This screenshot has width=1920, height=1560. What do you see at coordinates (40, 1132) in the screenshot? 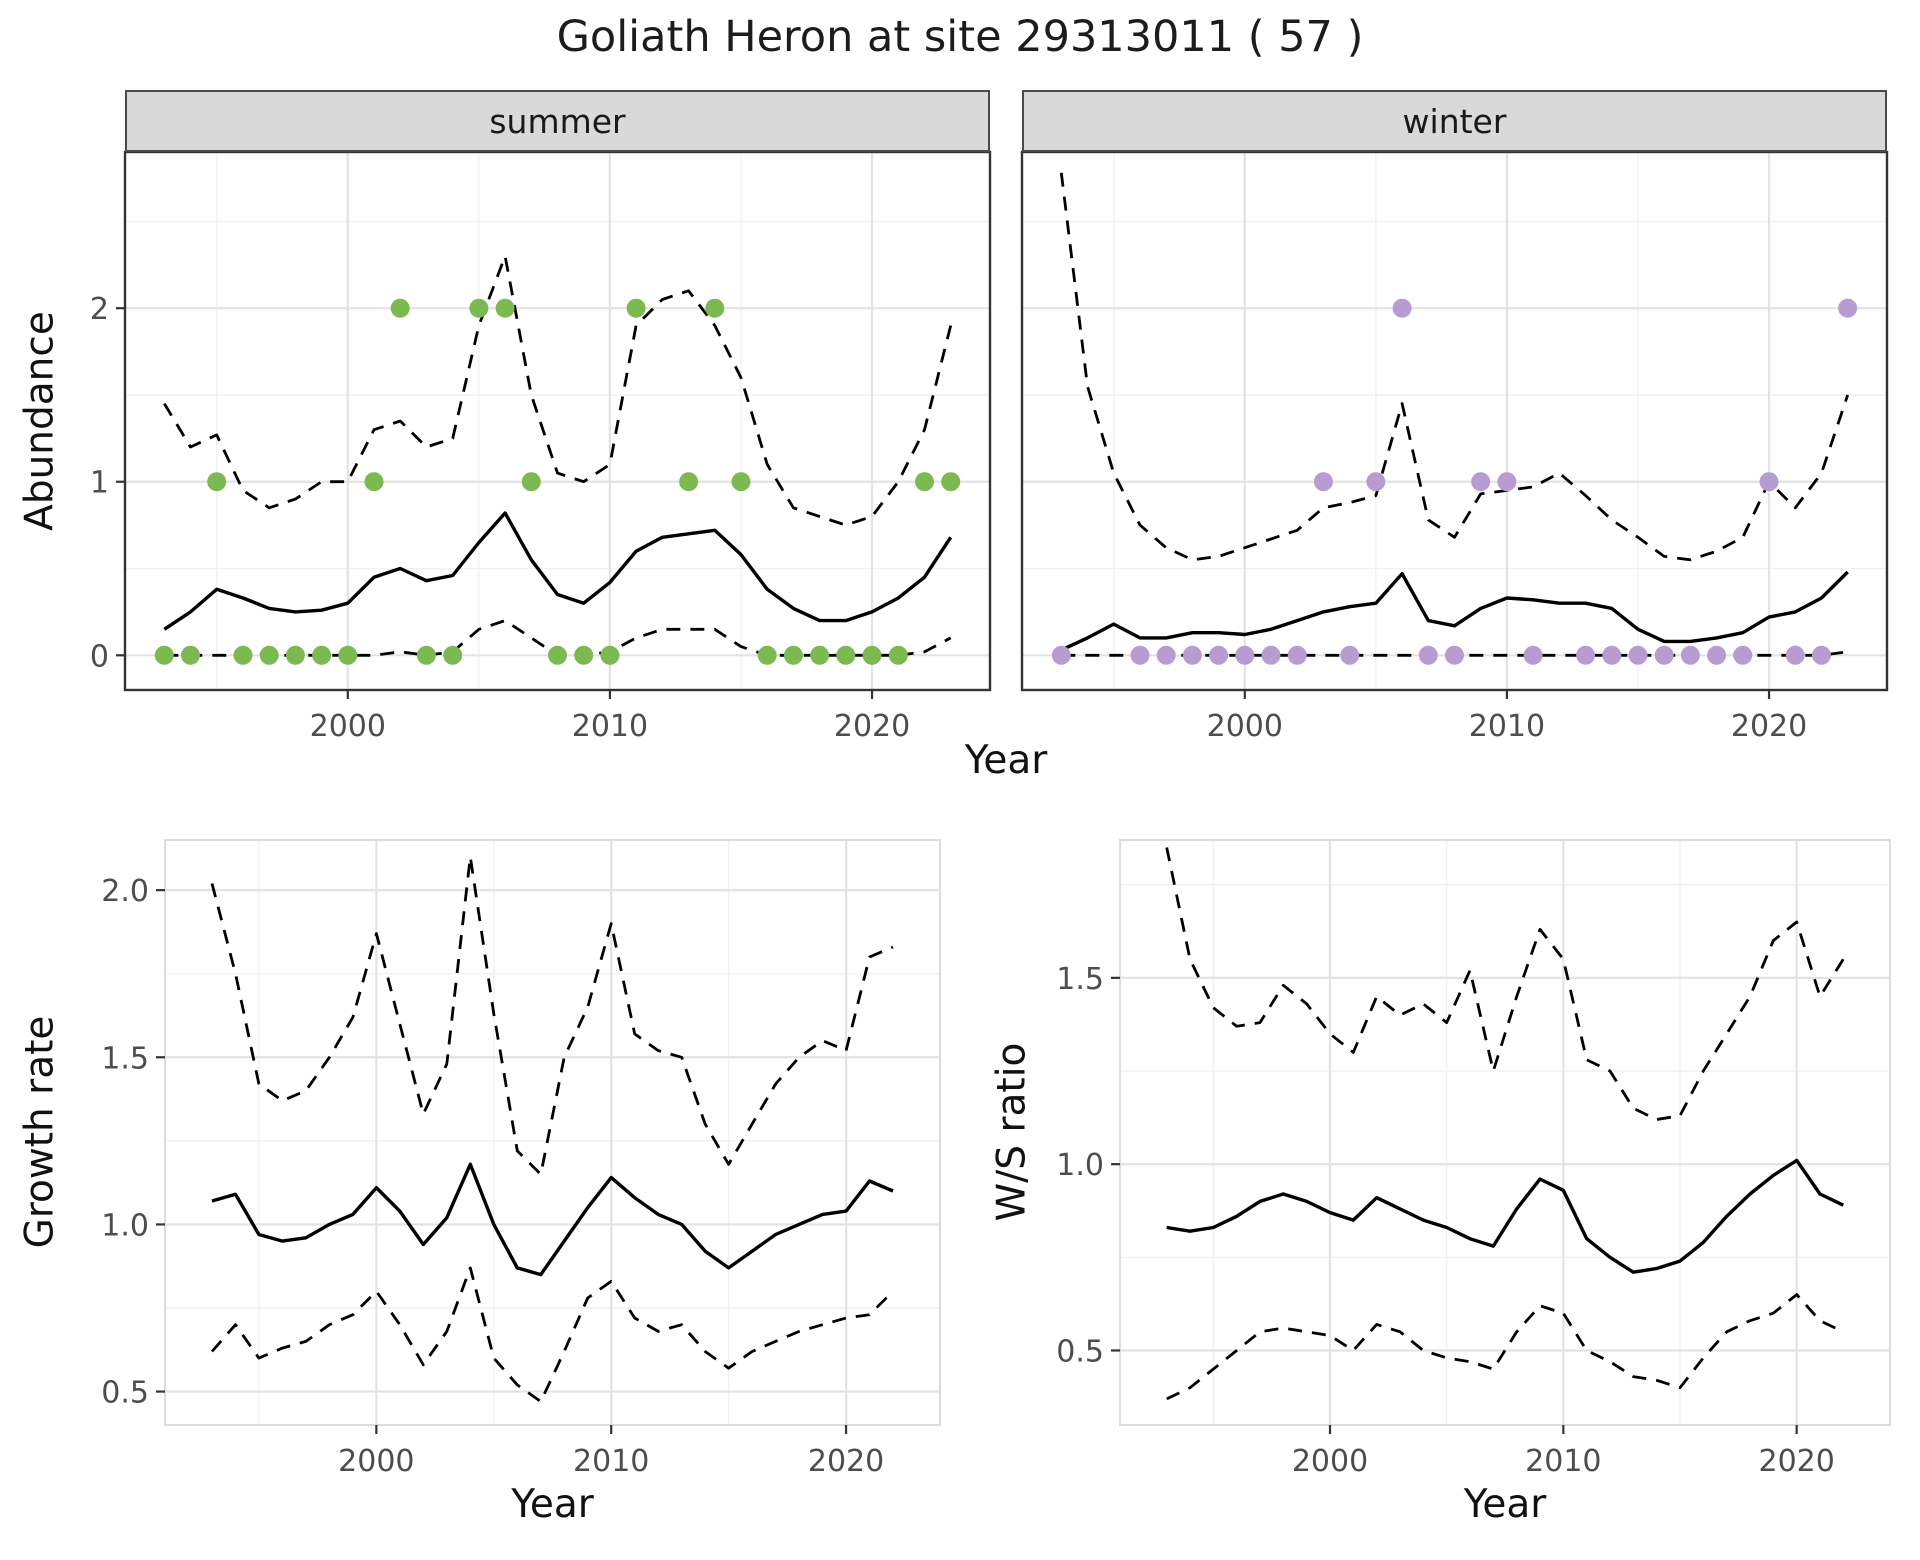
I see `growth-rate-axis-title: Growth rate` at bounding box center [40, 1132].